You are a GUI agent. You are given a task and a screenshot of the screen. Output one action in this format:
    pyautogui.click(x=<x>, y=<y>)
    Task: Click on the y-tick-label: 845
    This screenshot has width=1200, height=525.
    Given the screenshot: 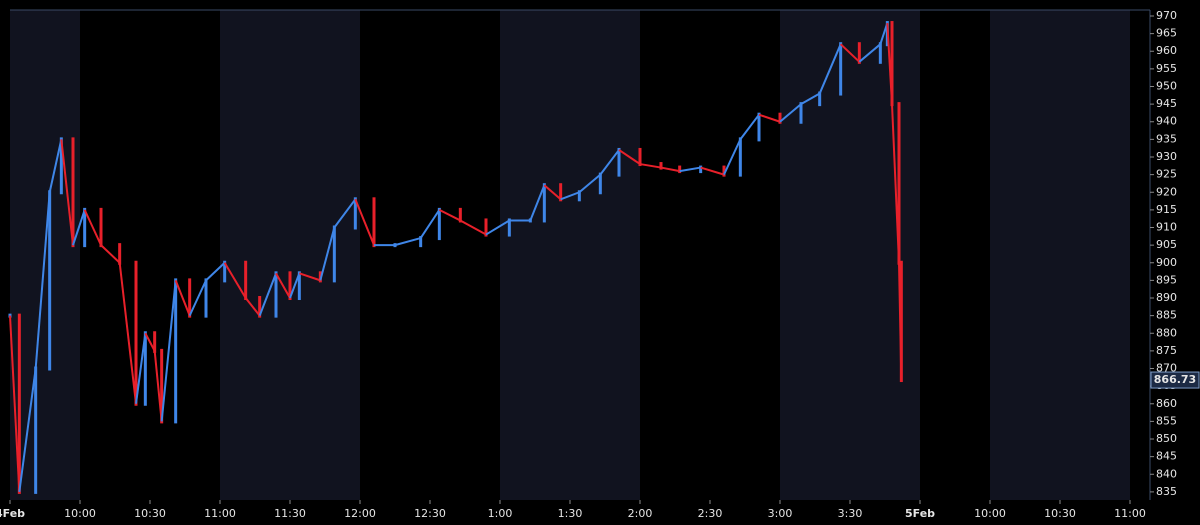 What is the action you would take?
    pyautogui.click(x=1166, y=456)
    